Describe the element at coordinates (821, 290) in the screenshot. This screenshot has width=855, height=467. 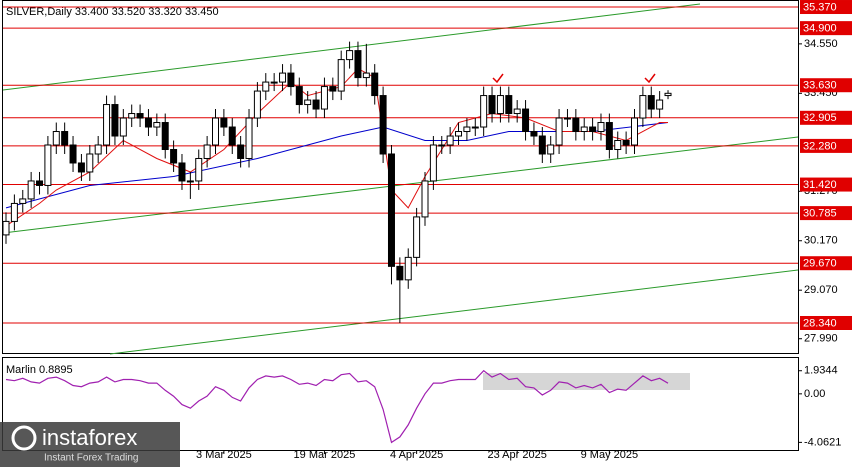
I see `y-tick-label: 29.070` at that location.